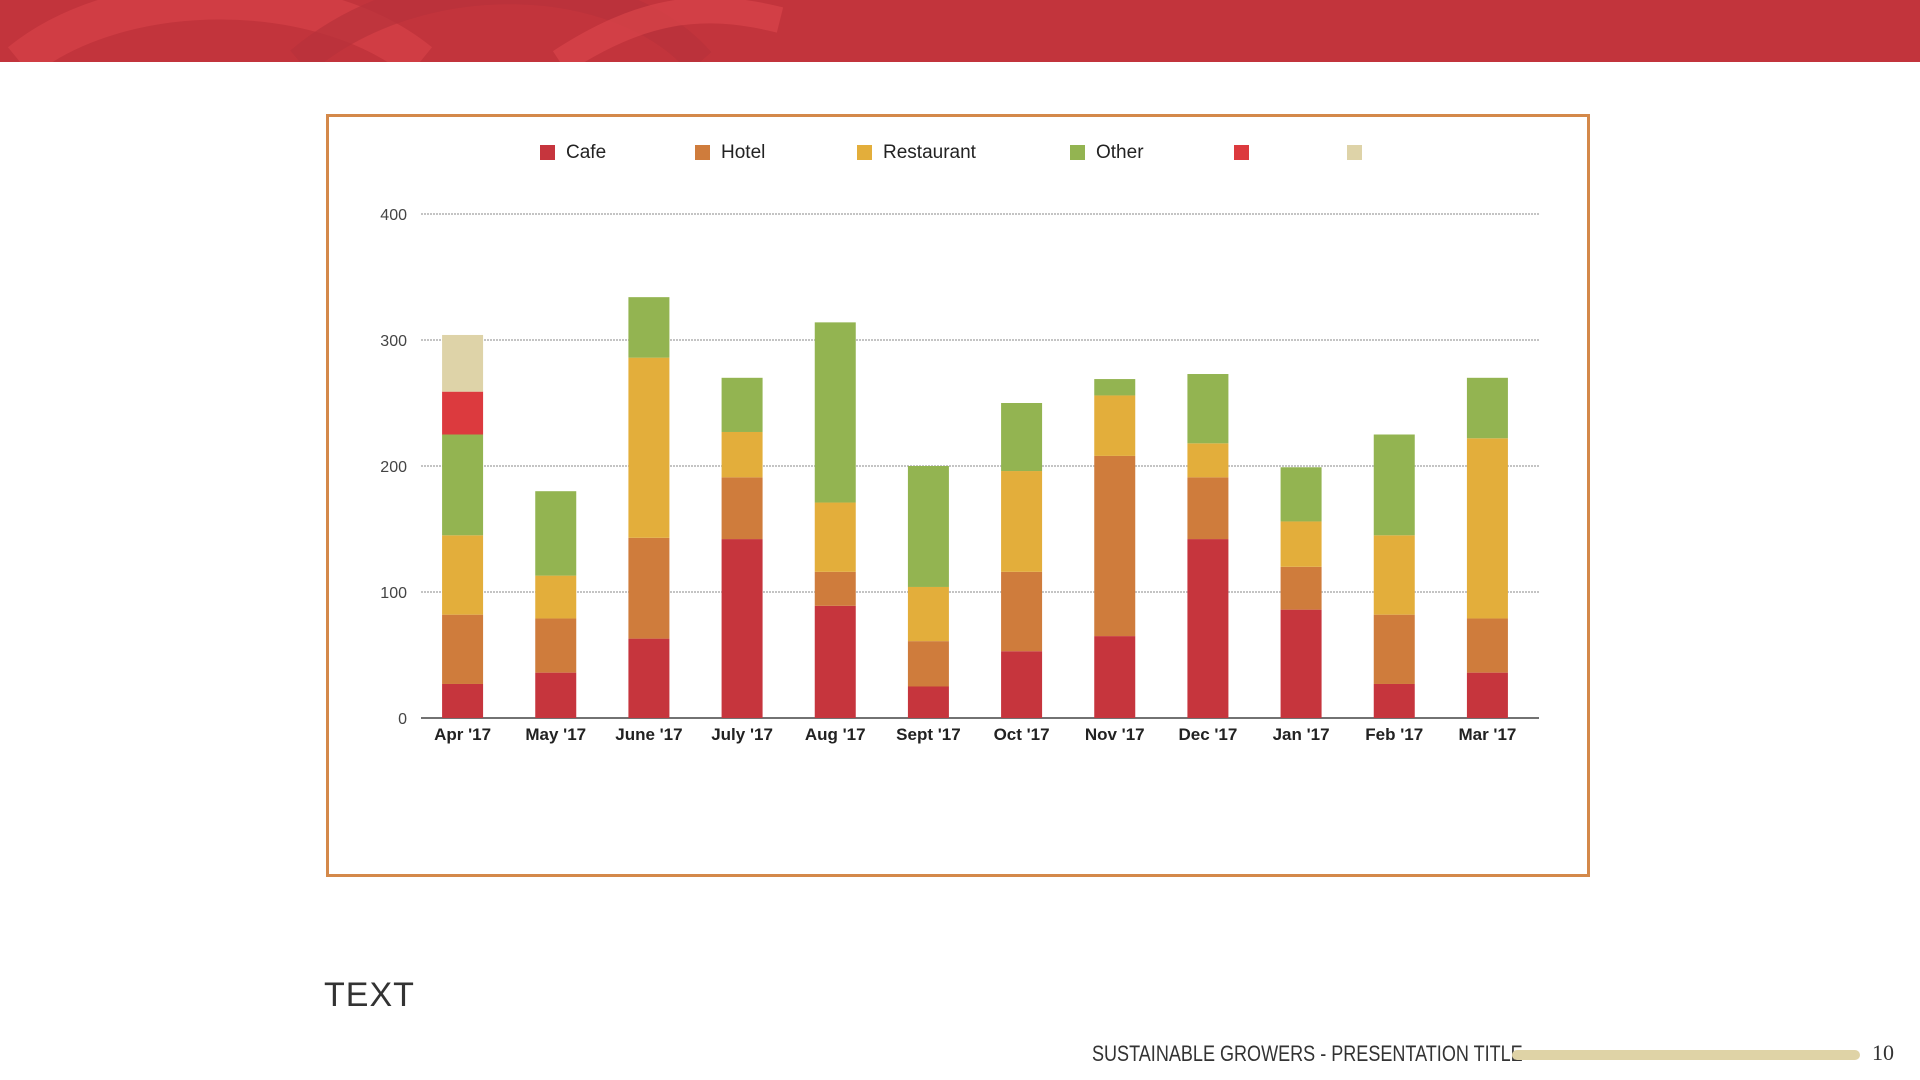 The width and height of the screenshot is (1920, 1080). Describe the element at coordinates (586, 152) in the screenshot. I see `legend-label: Cafe` at that location.